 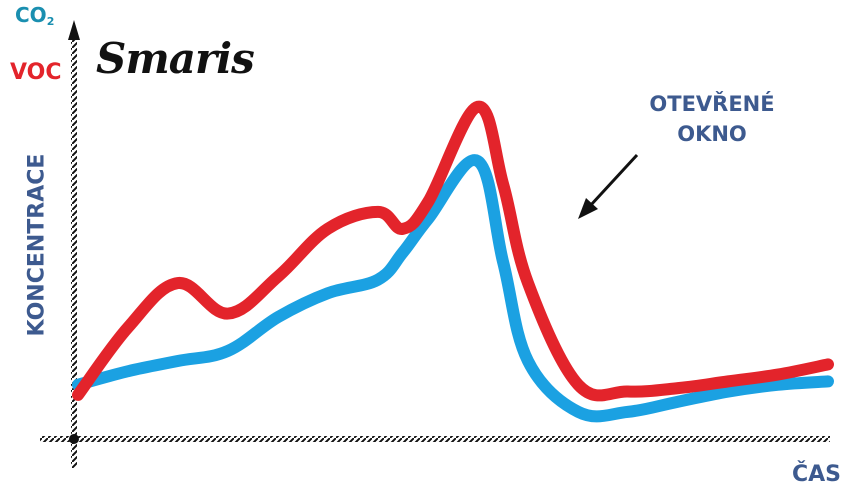 I want to click on annotation-line2: OKNO, so click(x=712, y=134).